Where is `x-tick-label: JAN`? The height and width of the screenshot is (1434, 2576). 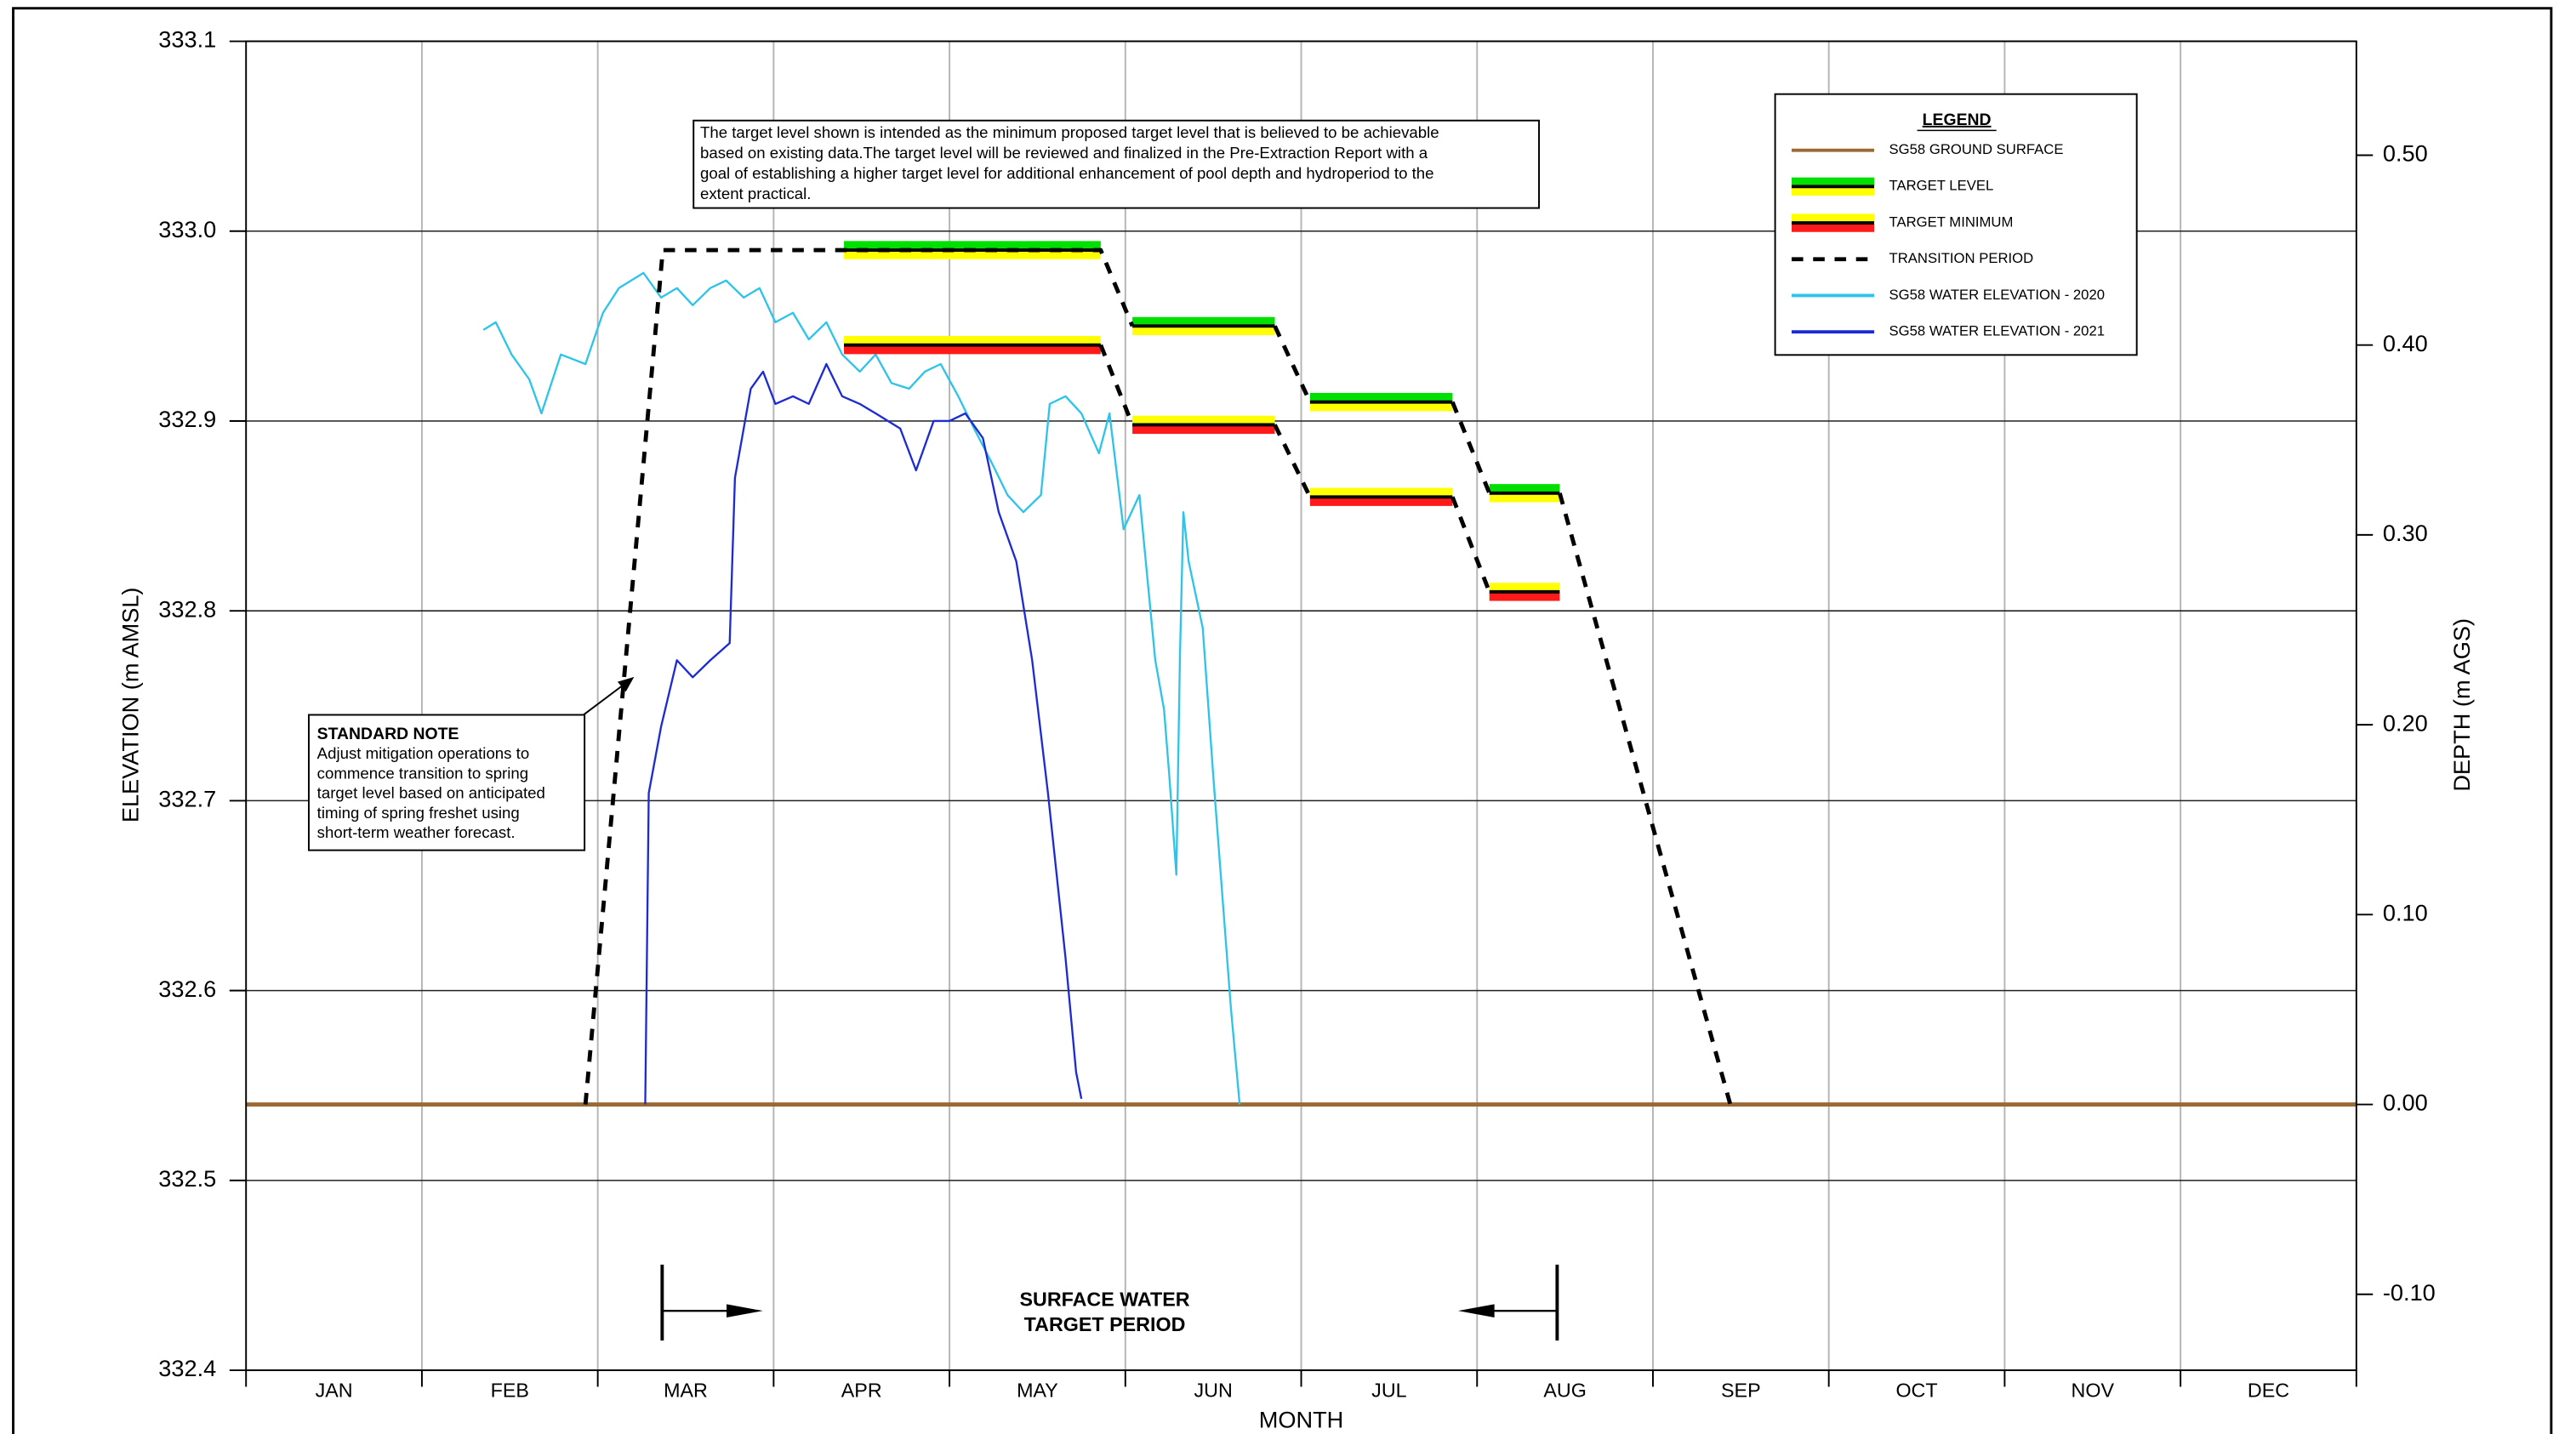
x-tick-label: JAN is located at coordinates (334, 1390).